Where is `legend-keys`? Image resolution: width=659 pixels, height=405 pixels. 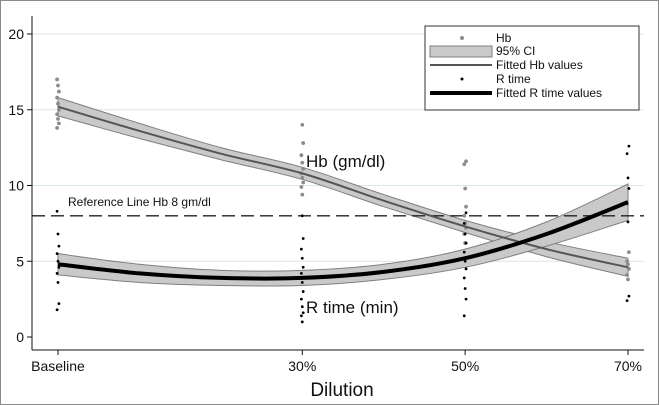 legend-keys is located at coordinates (461, 65).